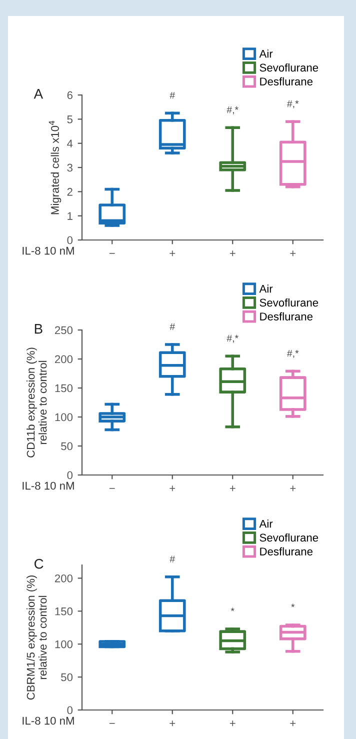  Describe the element at coordinates (39, 563) in the screenshot. I see `chart-title: C` at that location.